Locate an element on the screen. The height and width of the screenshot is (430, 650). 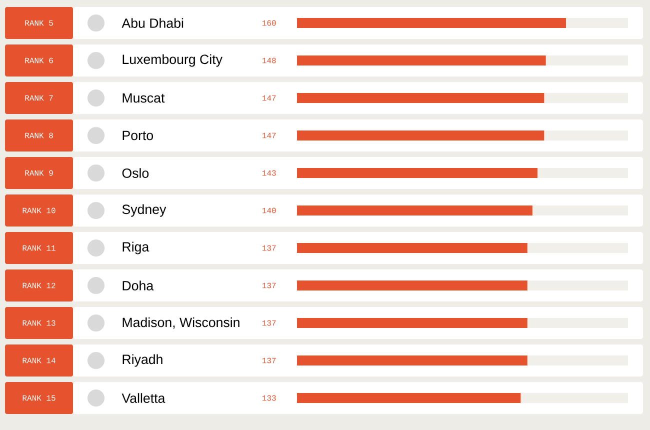
text: RANK 8 is located at coordinates (39, 135).